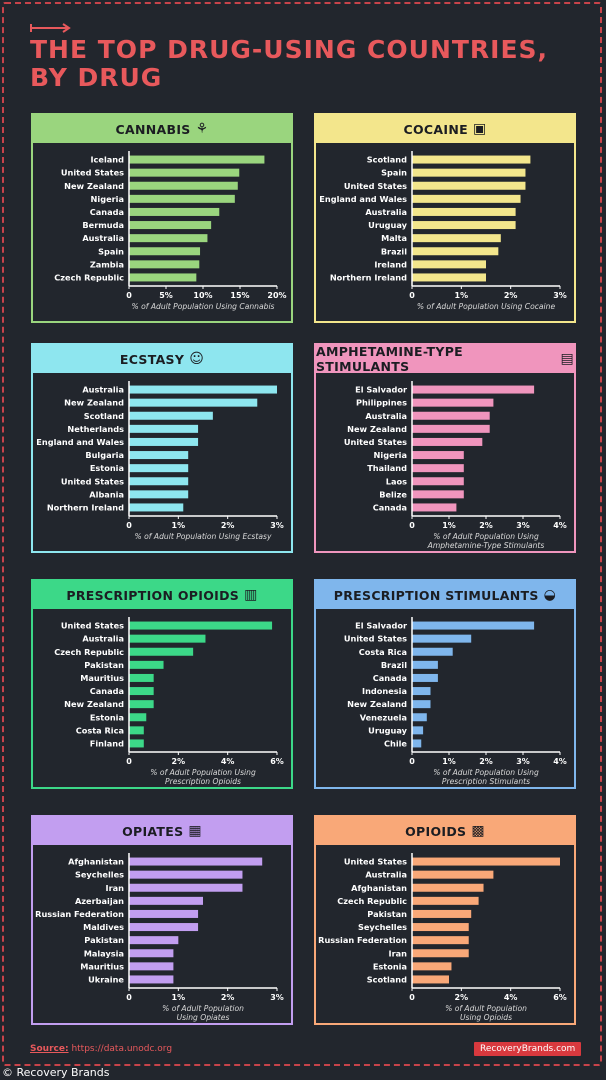 Image resolution: width=606 pixels, height=1080 pixels. I want to click on bar-spain, so click(469, 172).